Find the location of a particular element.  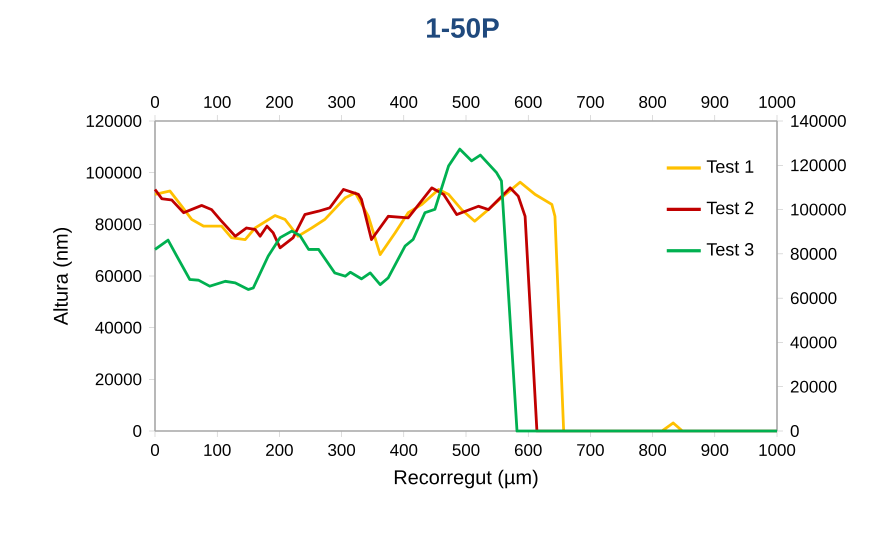

x2-tick-label: 600 is located at coordinates (528, 450).